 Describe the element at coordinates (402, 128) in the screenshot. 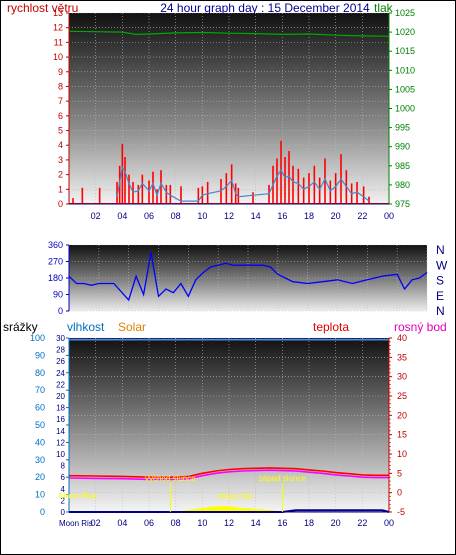

I see `chart1-right-tick-label: 995` at that location.